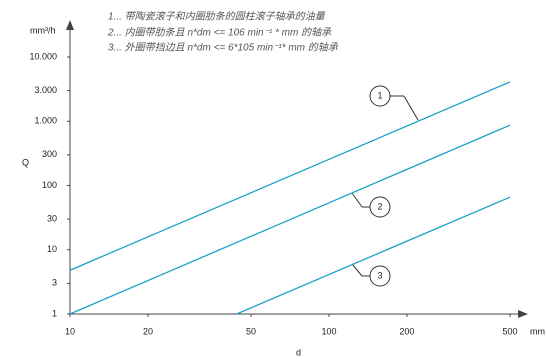 The height and width of the screenshot is (364, 546). I want to click on note: 3... 外圈带挡边且 n*dm <= 6*105 min⁻¹* mm 的轴承, so click(223, 48).